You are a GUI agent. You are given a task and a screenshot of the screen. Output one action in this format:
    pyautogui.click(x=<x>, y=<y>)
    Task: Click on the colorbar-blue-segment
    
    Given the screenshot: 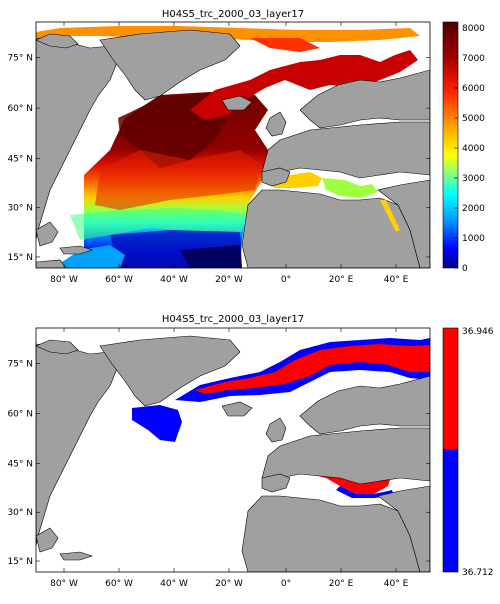 What is the action you would take?
    pyautogui.click(x=450, y=510)
    